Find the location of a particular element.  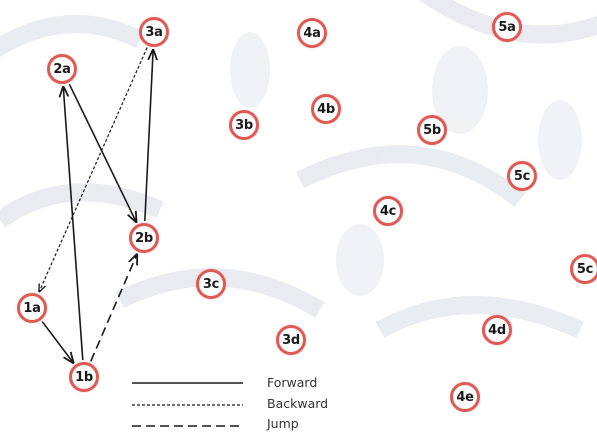

node-1b: 1b is located at coordinates (84, 377).